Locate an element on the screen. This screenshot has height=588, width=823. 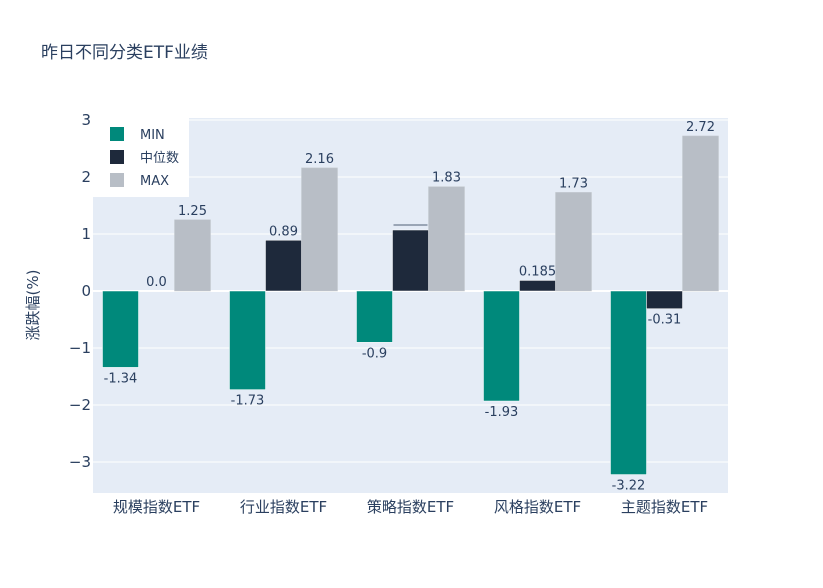
data-label: 0.89 is located at coordinates (283, 231).